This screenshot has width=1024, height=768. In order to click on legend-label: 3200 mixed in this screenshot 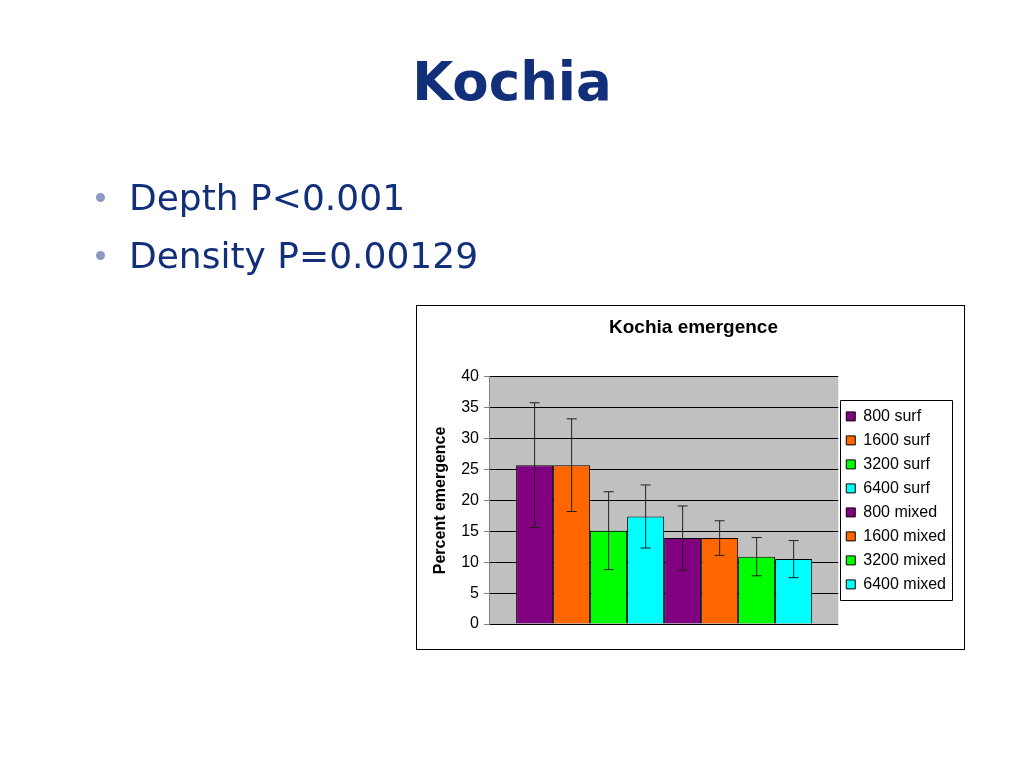, I will do `click(904, 559)`.